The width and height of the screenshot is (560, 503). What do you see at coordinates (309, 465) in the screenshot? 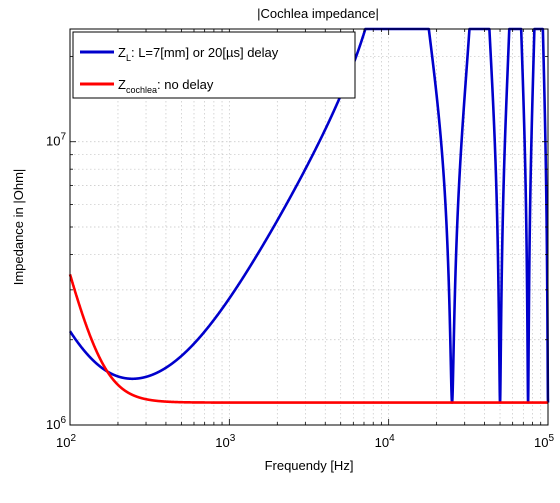
I see `x-axis-label: Frequendy [Hz]` at bounding box center [309, 465].